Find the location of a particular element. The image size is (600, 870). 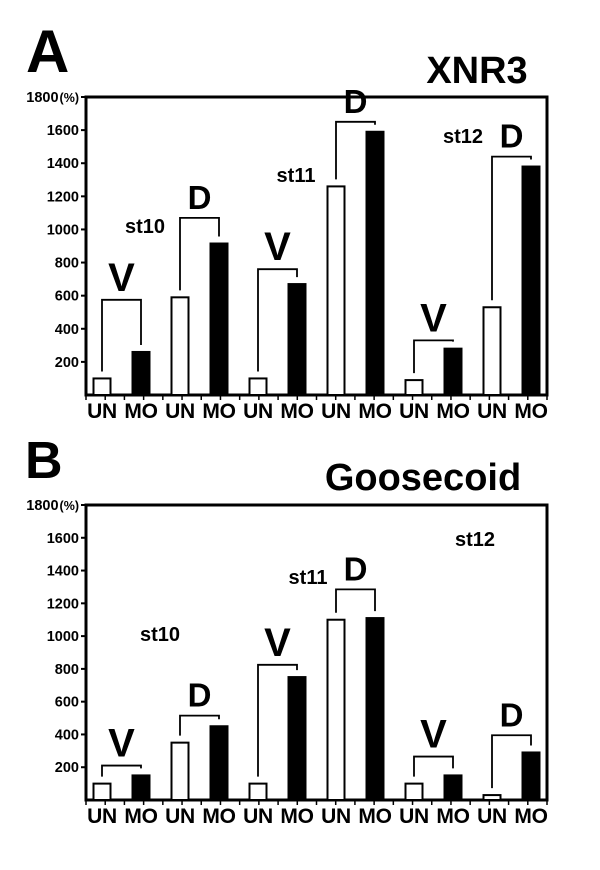

region-label-A-st11-D: D is located at coordinates (356, 101).